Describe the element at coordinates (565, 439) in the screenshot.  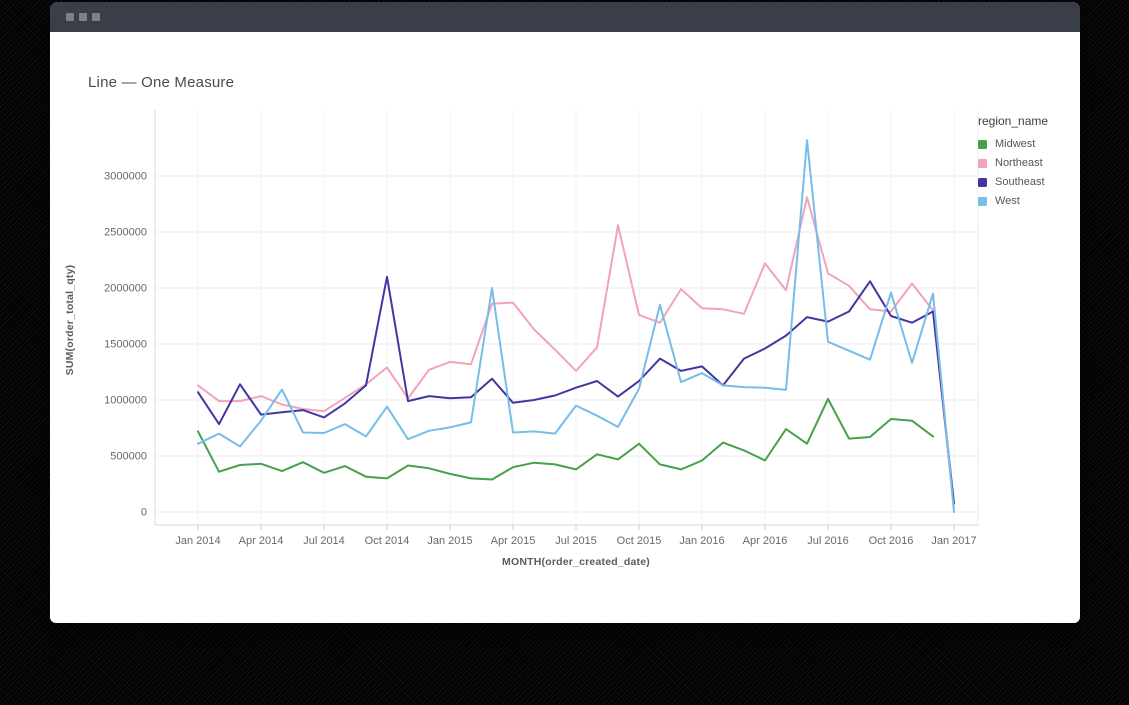
I see `series-line-midwest` at that location.